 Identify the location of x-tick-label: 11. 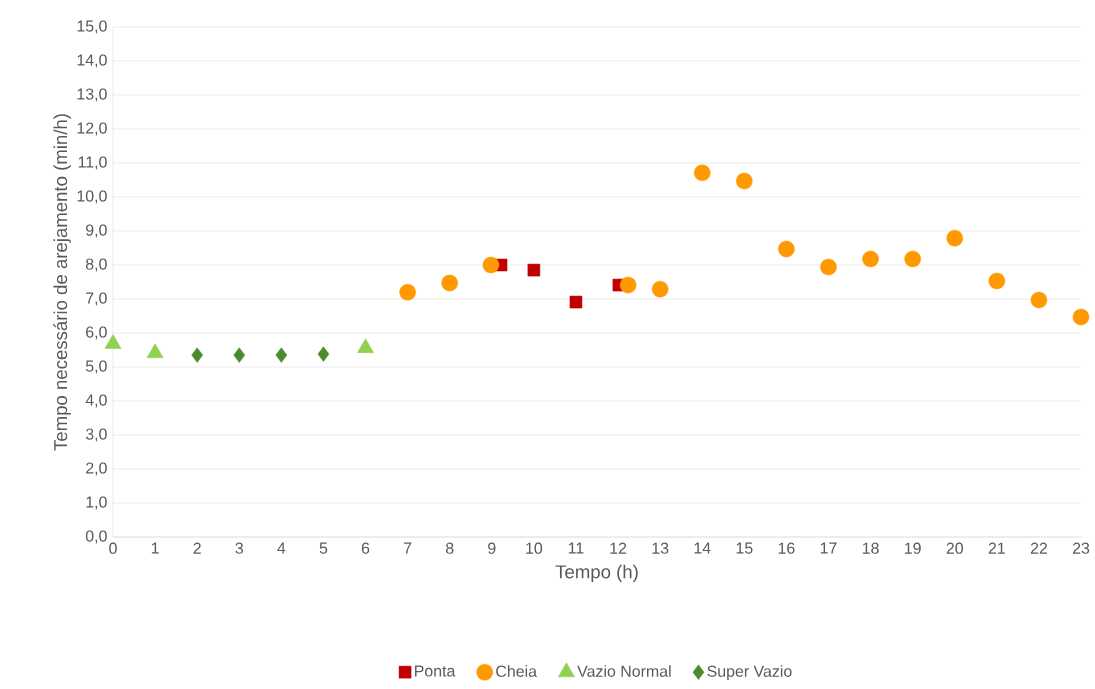
(576, 548).